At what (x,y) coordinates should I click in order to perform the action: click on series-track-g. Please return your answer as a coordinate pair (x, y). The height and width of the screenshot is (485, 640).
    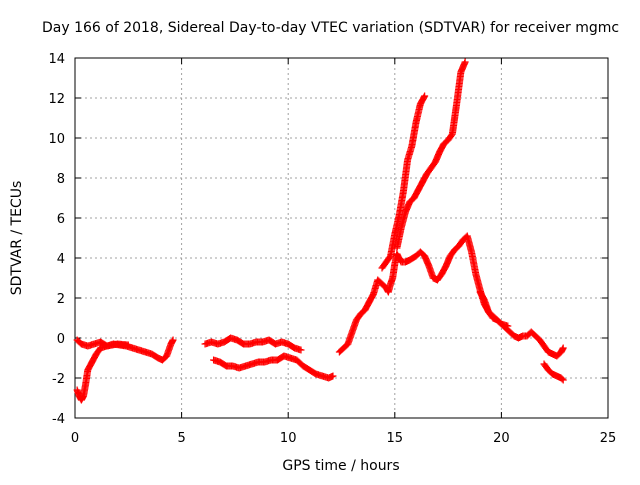
    Looking at the image, I should click on (431, 155).